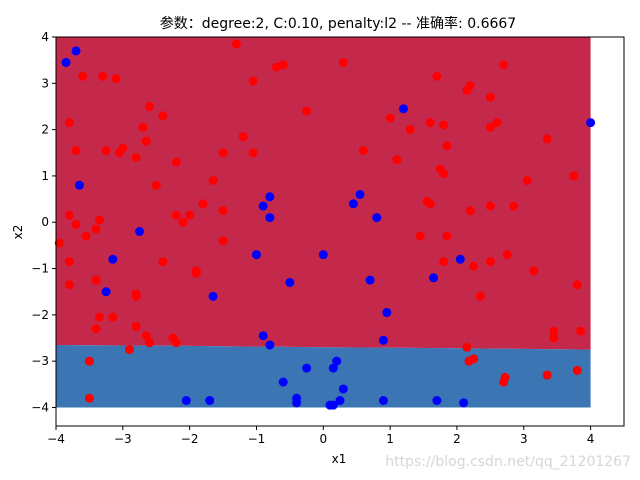  Describe the element at coordinates (123, 439) in the screenshot. I see `x-tick-label: −3` at that location.